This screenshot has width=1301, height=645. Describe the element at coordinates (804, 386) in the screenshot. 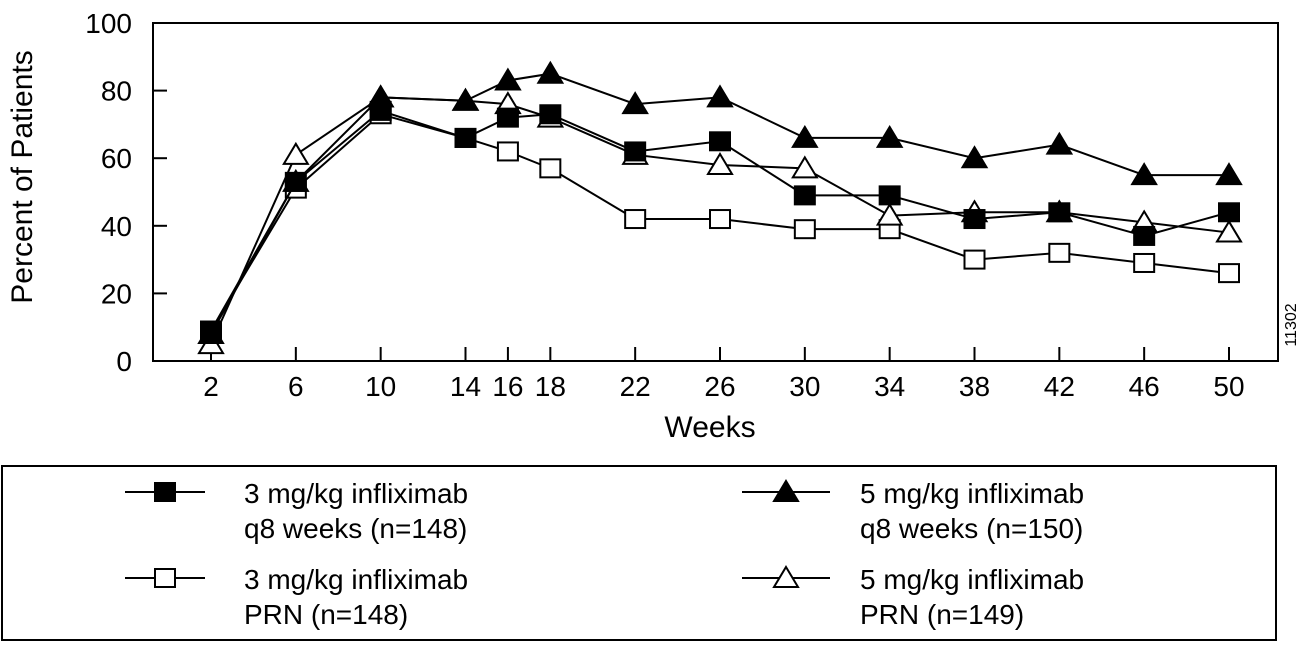

I see `x-tick-label: 30` at that location.